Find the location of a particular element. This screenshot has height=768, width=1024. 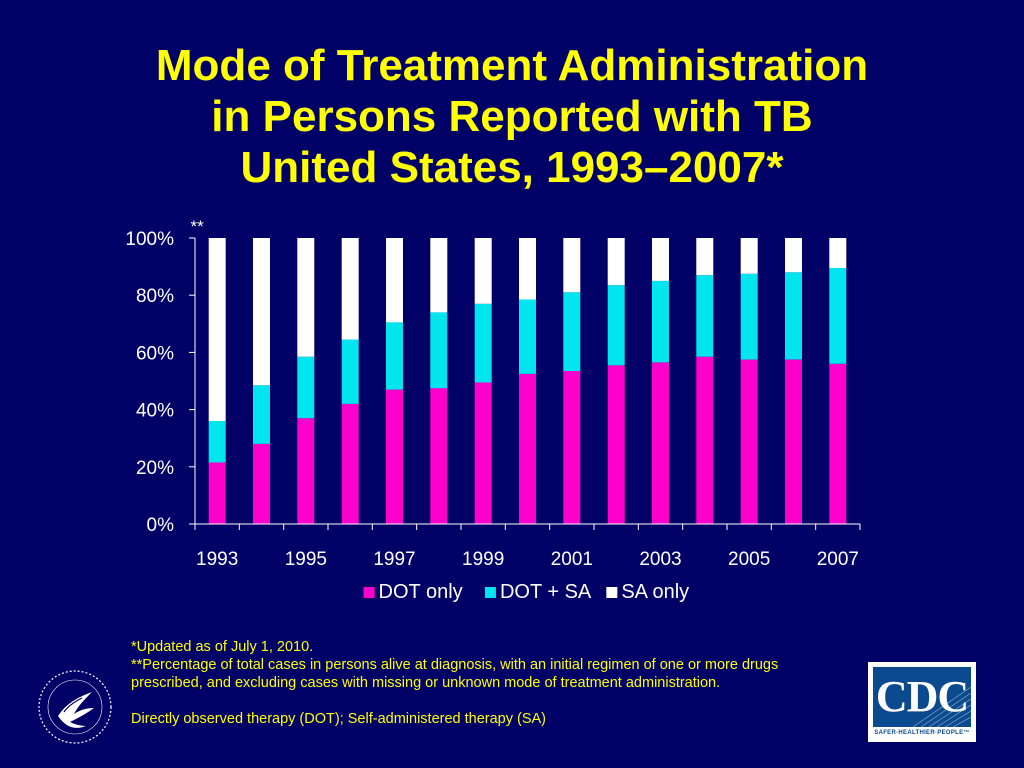

first-bar-annotation: ** is located at coordinates (198, 226).